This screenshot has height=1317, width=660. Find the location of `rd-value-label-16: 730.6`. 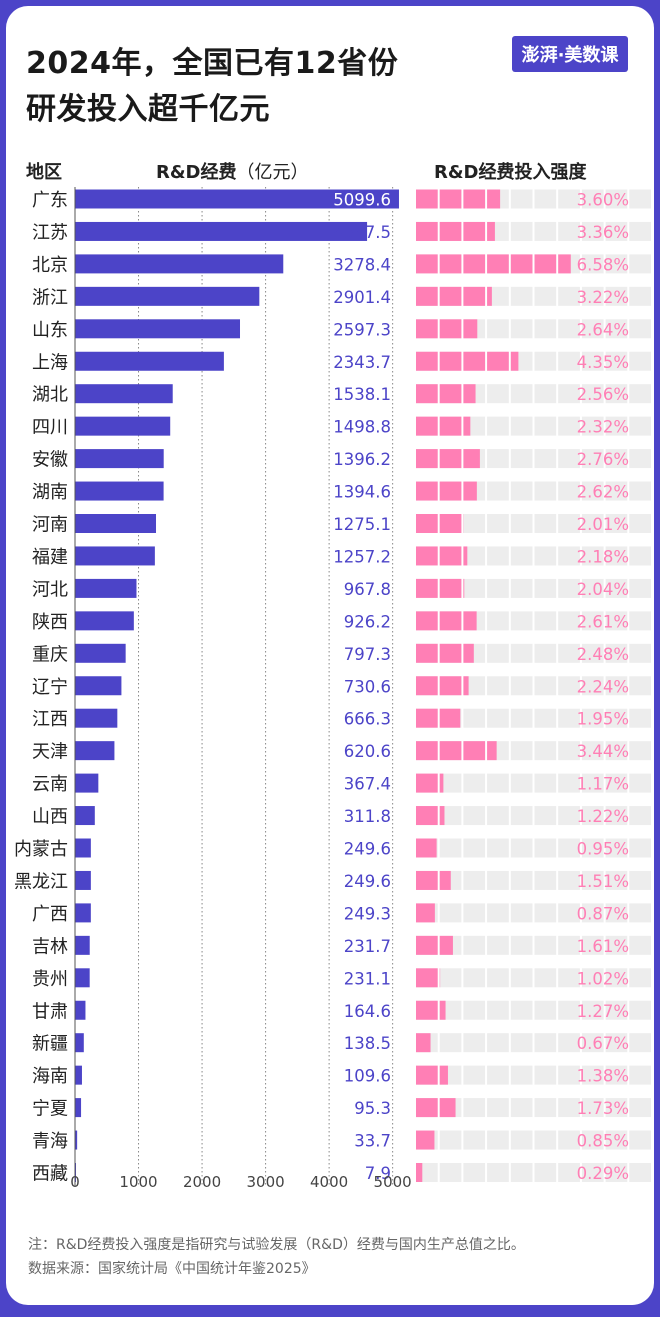

rd-value-label-16: 730.6 is located at coordinates (367, 686).